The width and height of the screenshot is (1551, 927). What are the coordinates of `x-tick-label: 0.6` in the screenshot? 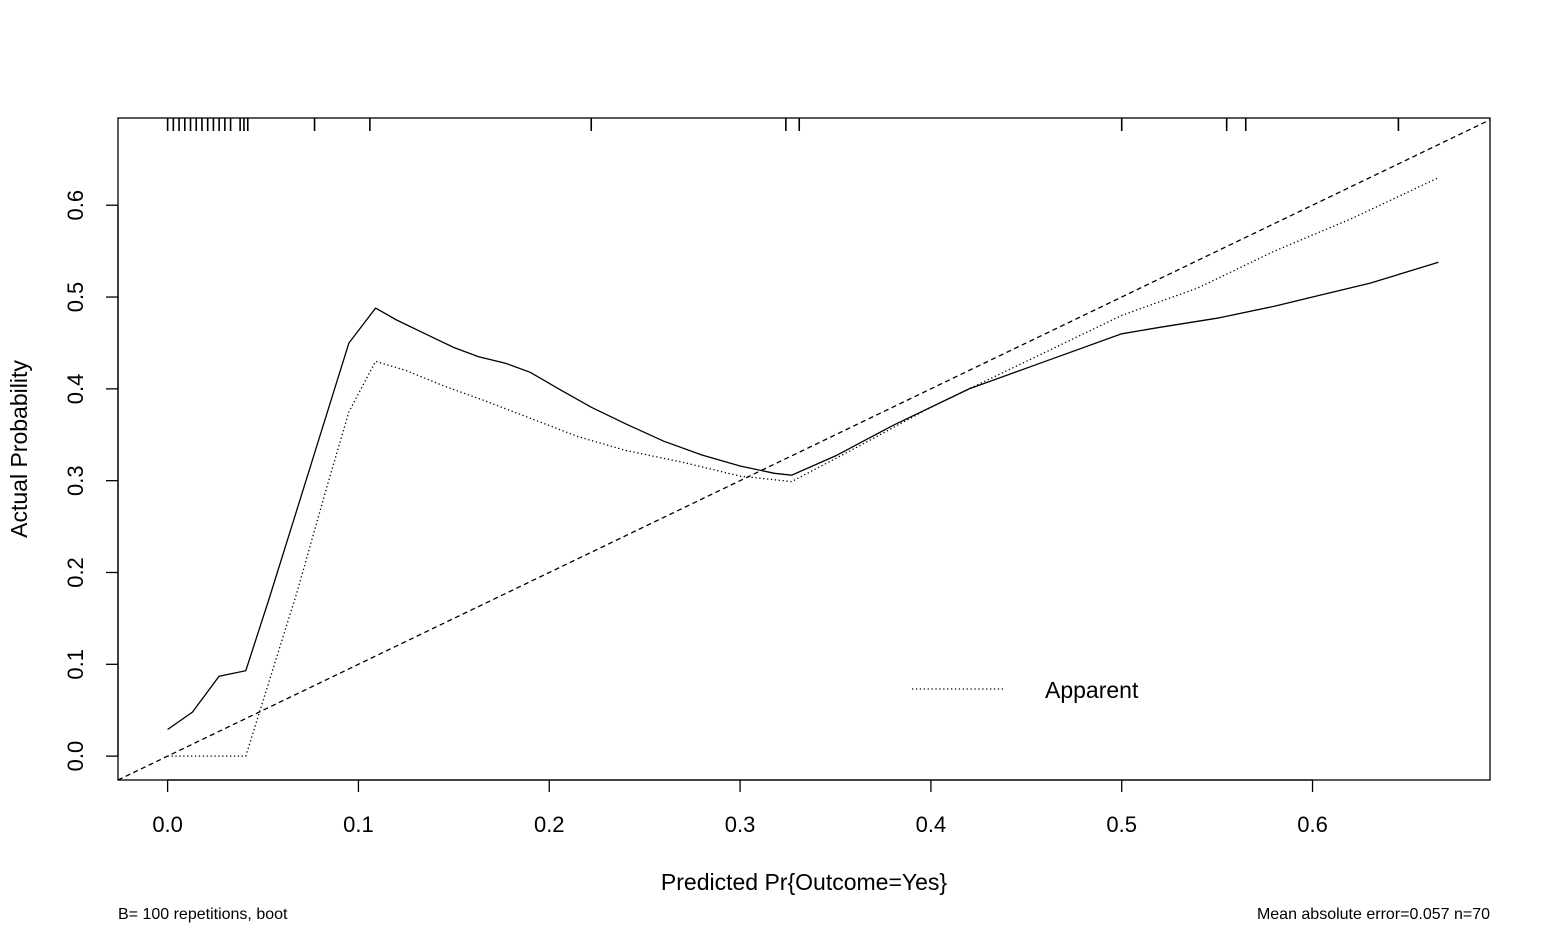 It's located at (1312, 824).